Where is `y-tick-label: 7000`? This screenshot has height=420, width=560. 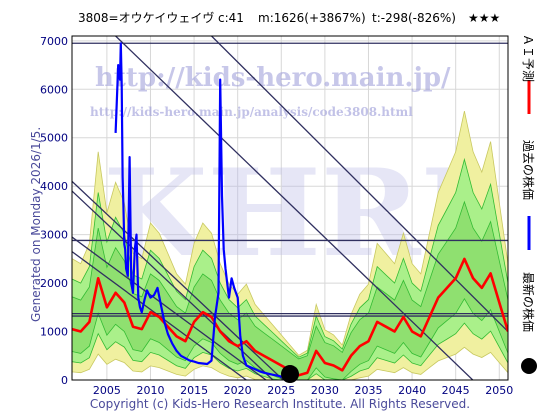 y-tick-label: 7000 is located at coordinates (54, 41).